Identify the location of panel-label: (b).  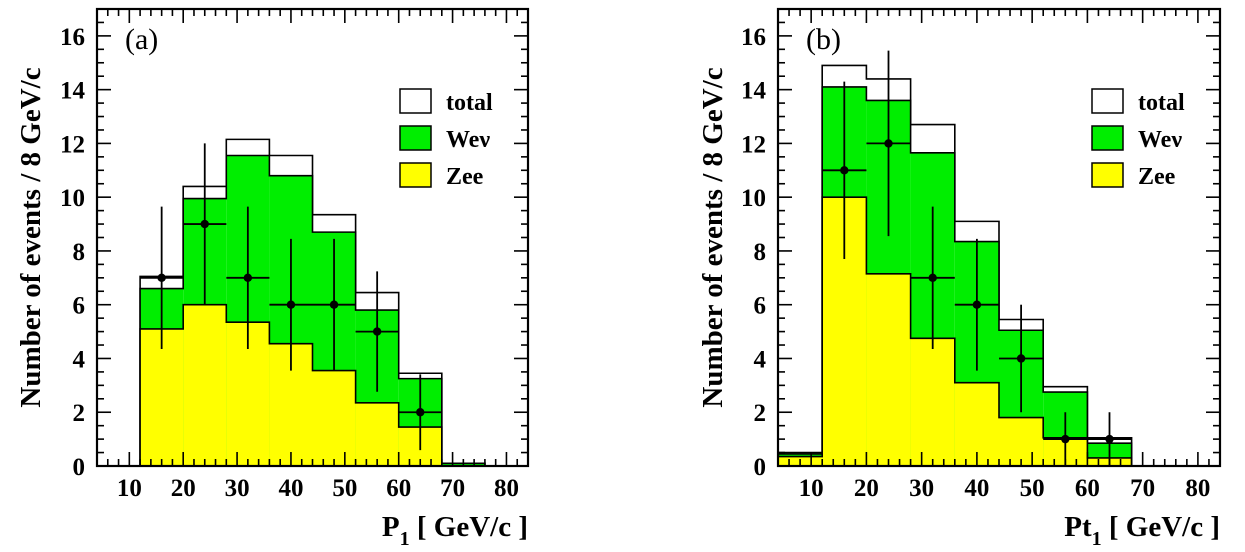
(823, 39).